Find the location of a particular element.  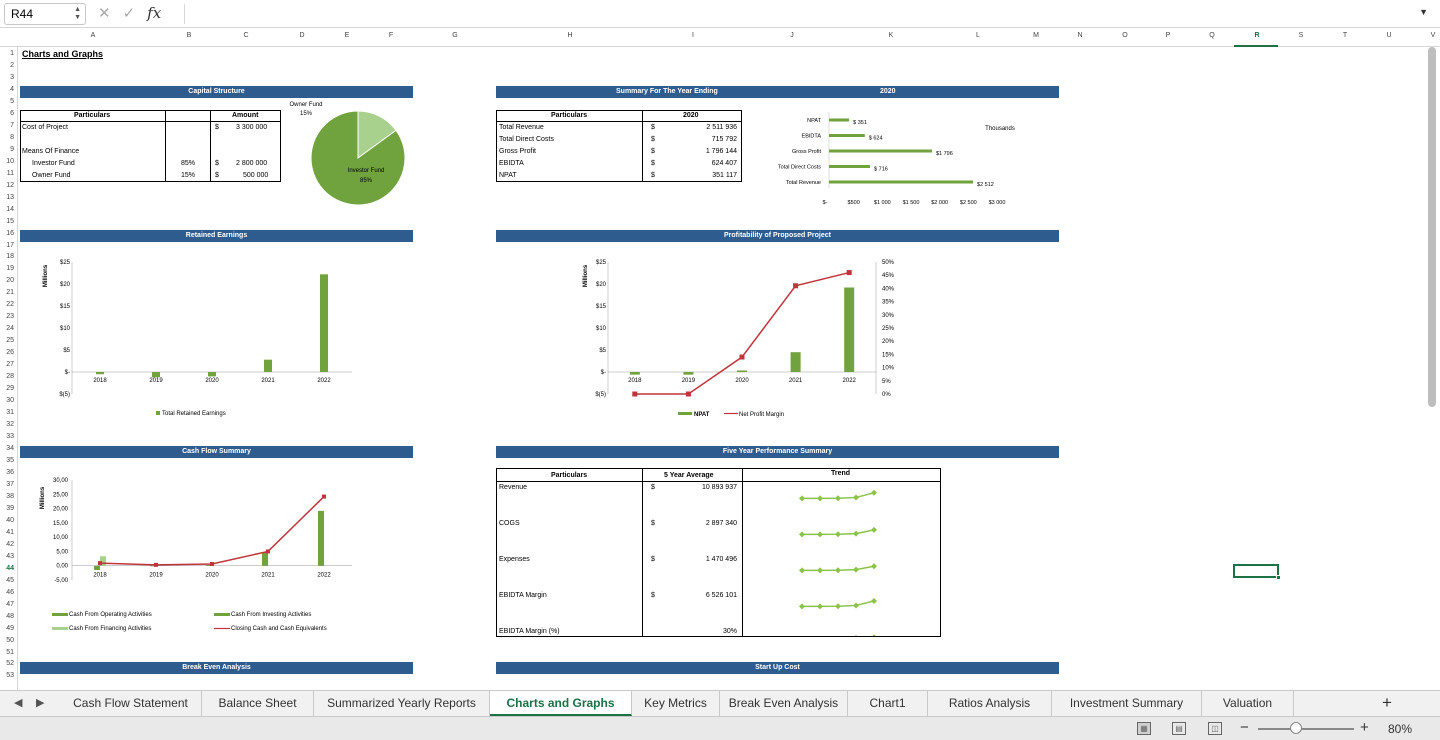

row-header: 26 is located at coordinates (10, 353).